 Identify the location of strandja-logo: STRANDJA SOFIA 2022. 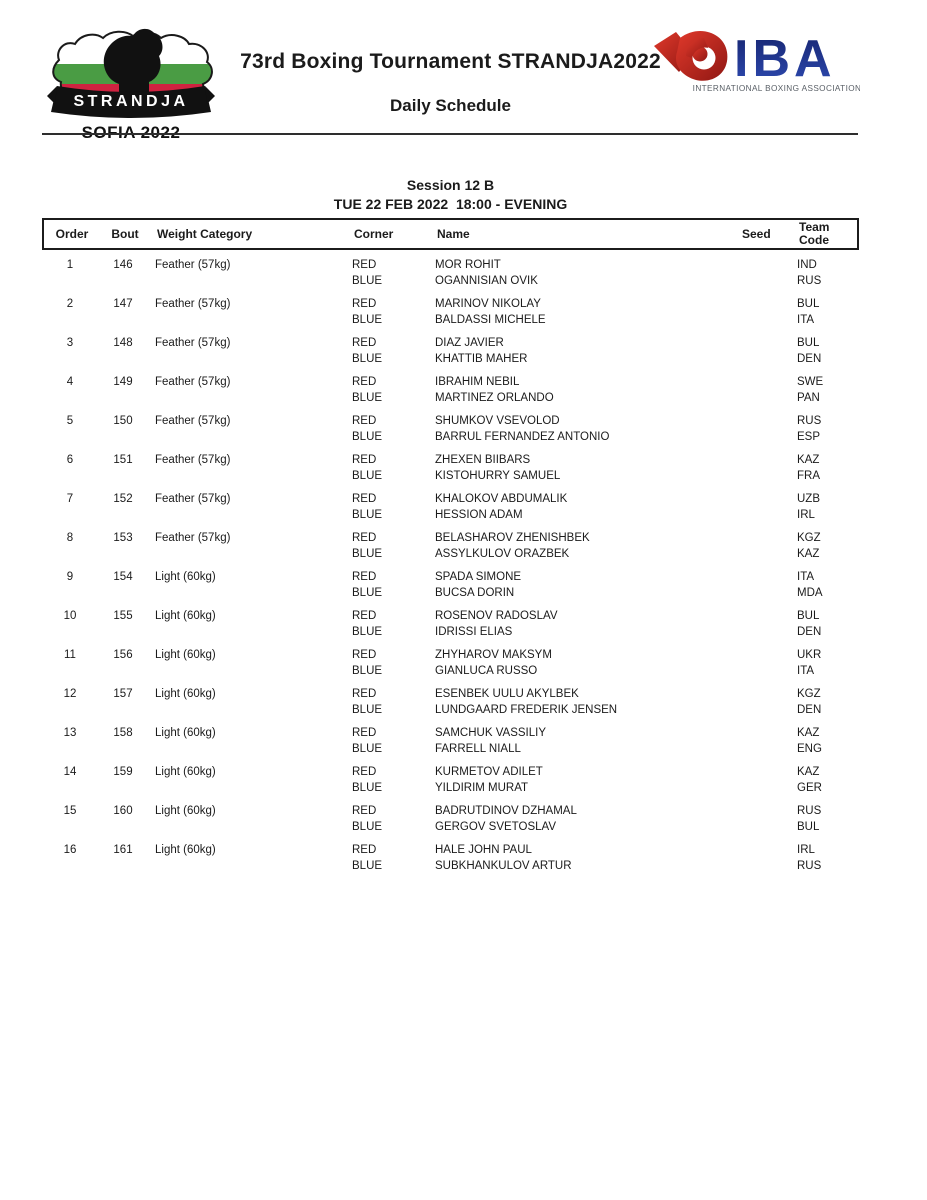
(131, 85).